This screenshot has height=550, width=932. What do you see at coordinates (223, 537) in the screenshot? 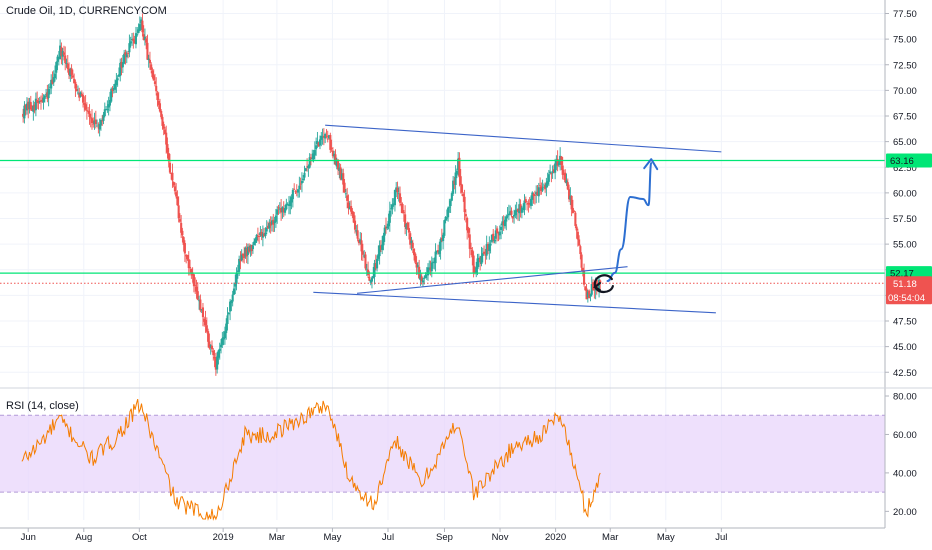
I see `time-tick-label: 2019` at bounding box center [223, 537].